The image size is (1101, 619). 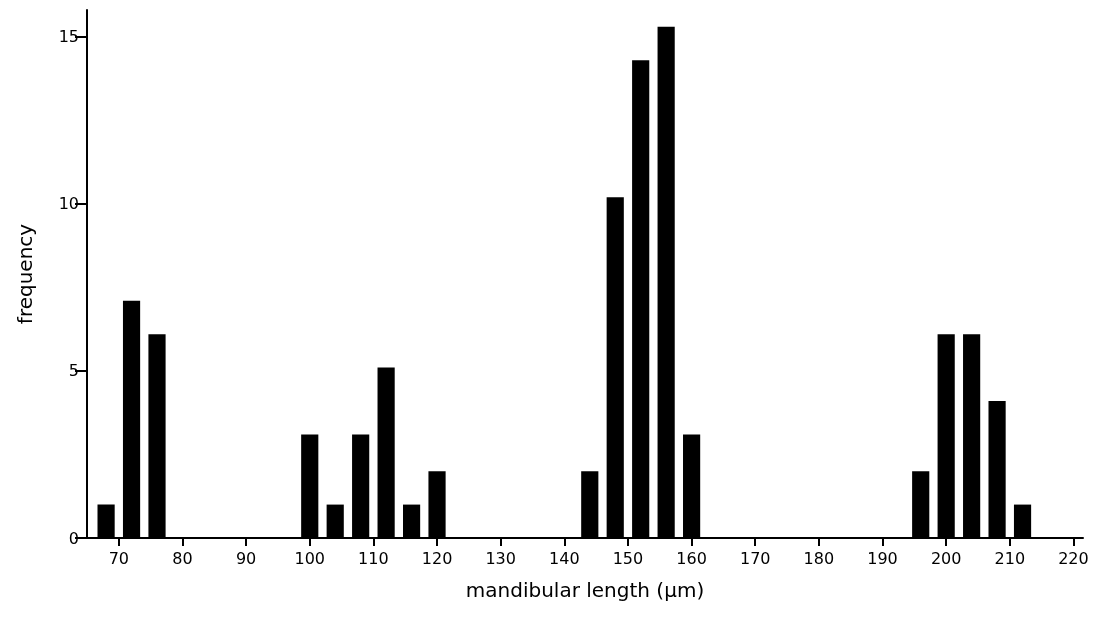 What do you see at coordinates (691, 558) in the screenshot?
I see `x-tick-label: 160` at bounding box center [691, 558].